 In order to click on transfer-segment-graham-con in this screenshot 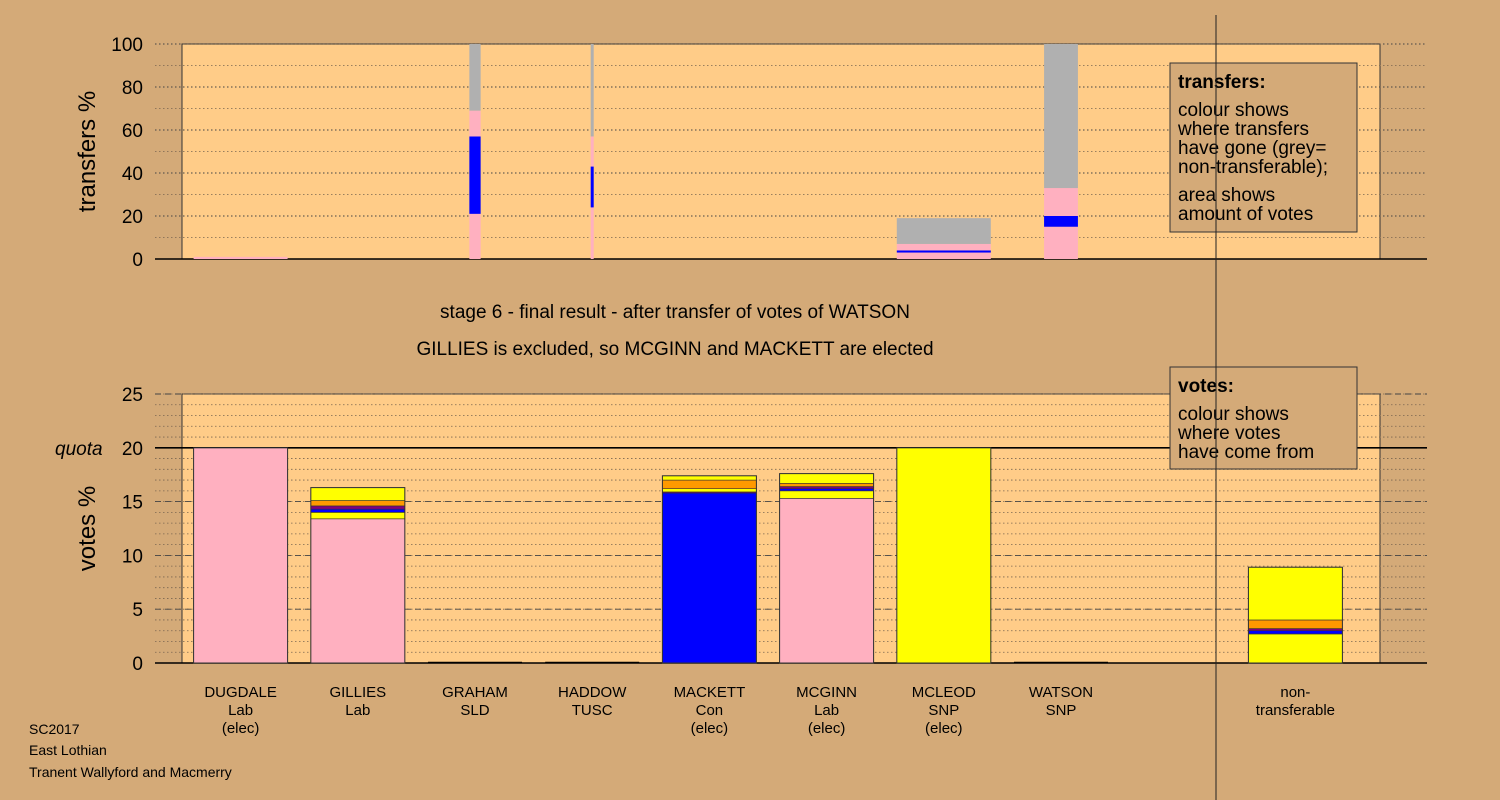, I will do `click(475, 175)`.